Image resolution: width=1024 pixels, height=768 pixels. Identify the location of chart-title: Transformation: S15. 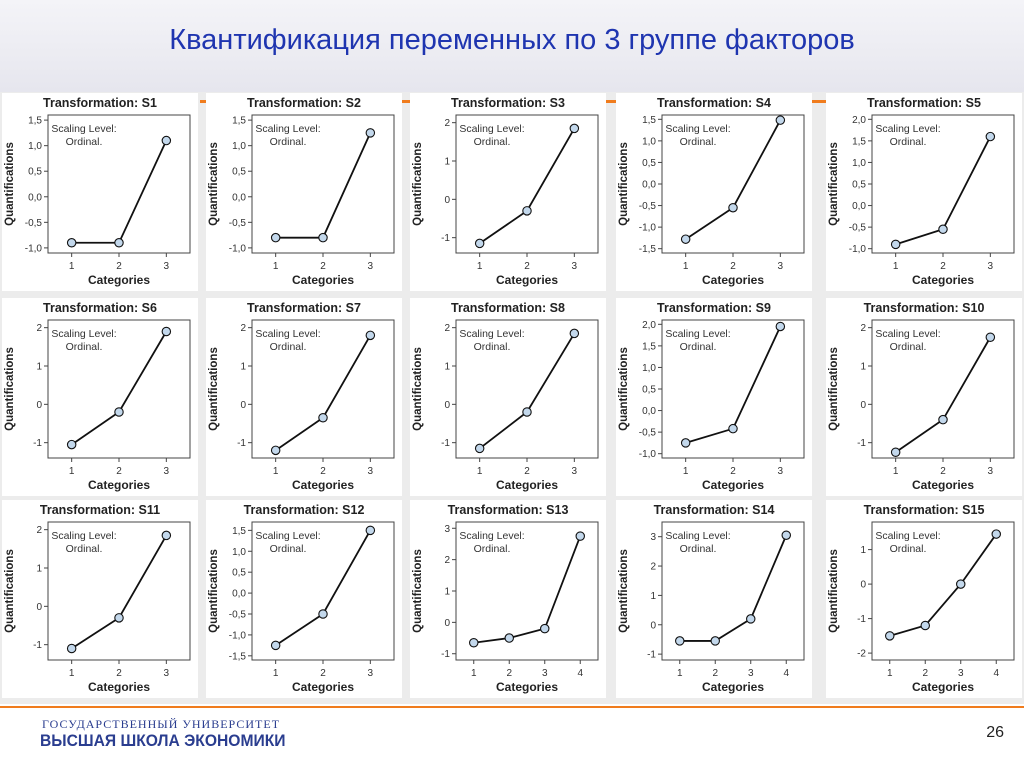
(924, 510).